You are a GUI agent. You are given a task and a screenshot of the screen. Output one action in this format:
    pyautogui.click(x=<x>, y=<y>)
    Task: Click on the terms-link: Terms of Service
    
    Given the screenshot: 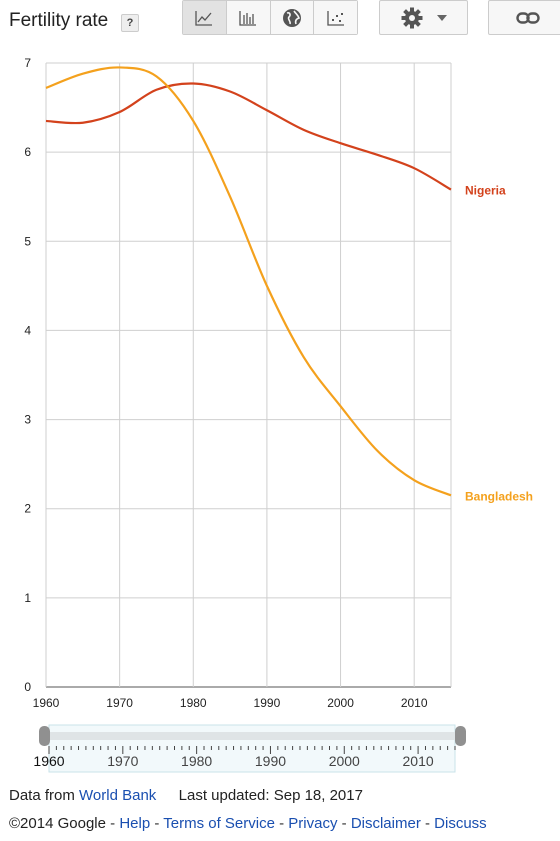 What is the action you would take?
    pyautogui.click(x=219, y=823)
    